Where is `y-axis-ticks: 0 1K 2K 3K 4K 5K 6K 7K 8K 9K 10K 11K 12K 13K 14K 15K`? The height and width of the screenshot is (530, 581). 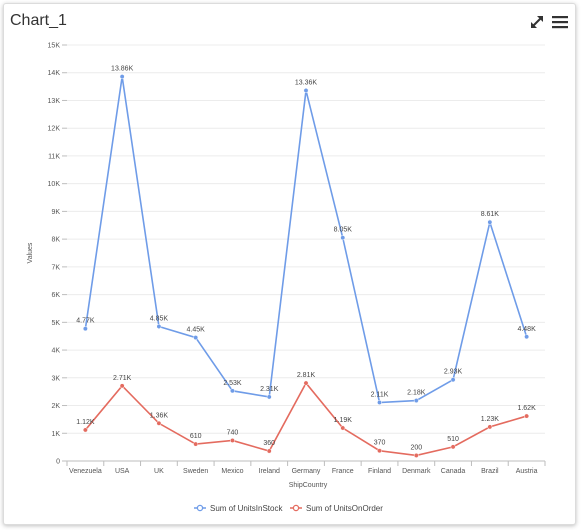 y-axis-ticks: 0 1K 2K 3K 4K 5K 6K 7K 8K 9K 10K 11K 12K 13K 14K 15K is located at coordinates (57, 254).